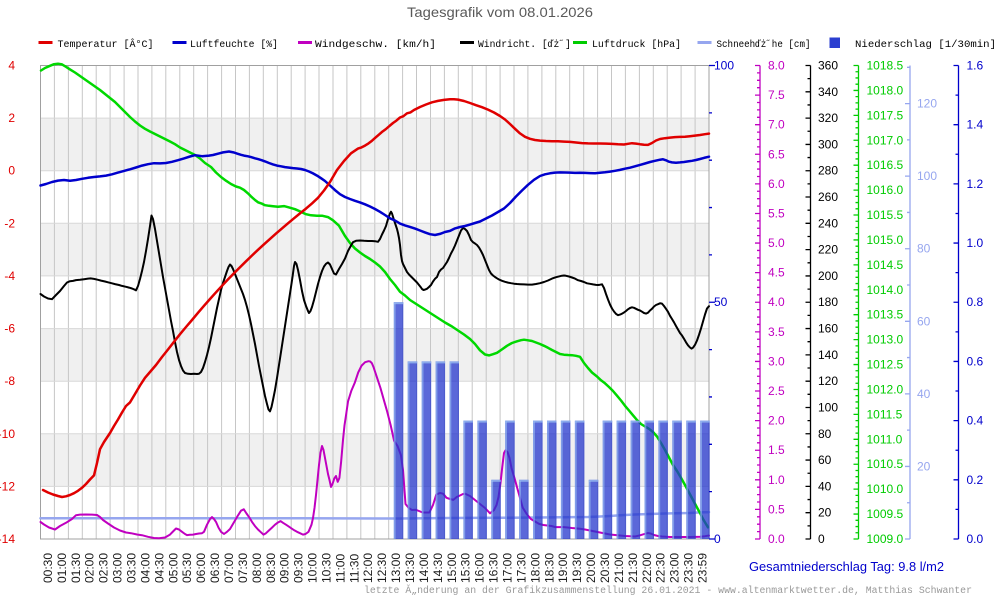 Image resolution: width=1000 pixels, height=600 pixels. Describe the element at coordinates (9, 381) in the screenshot. I see `svg-text: -8` at that location.